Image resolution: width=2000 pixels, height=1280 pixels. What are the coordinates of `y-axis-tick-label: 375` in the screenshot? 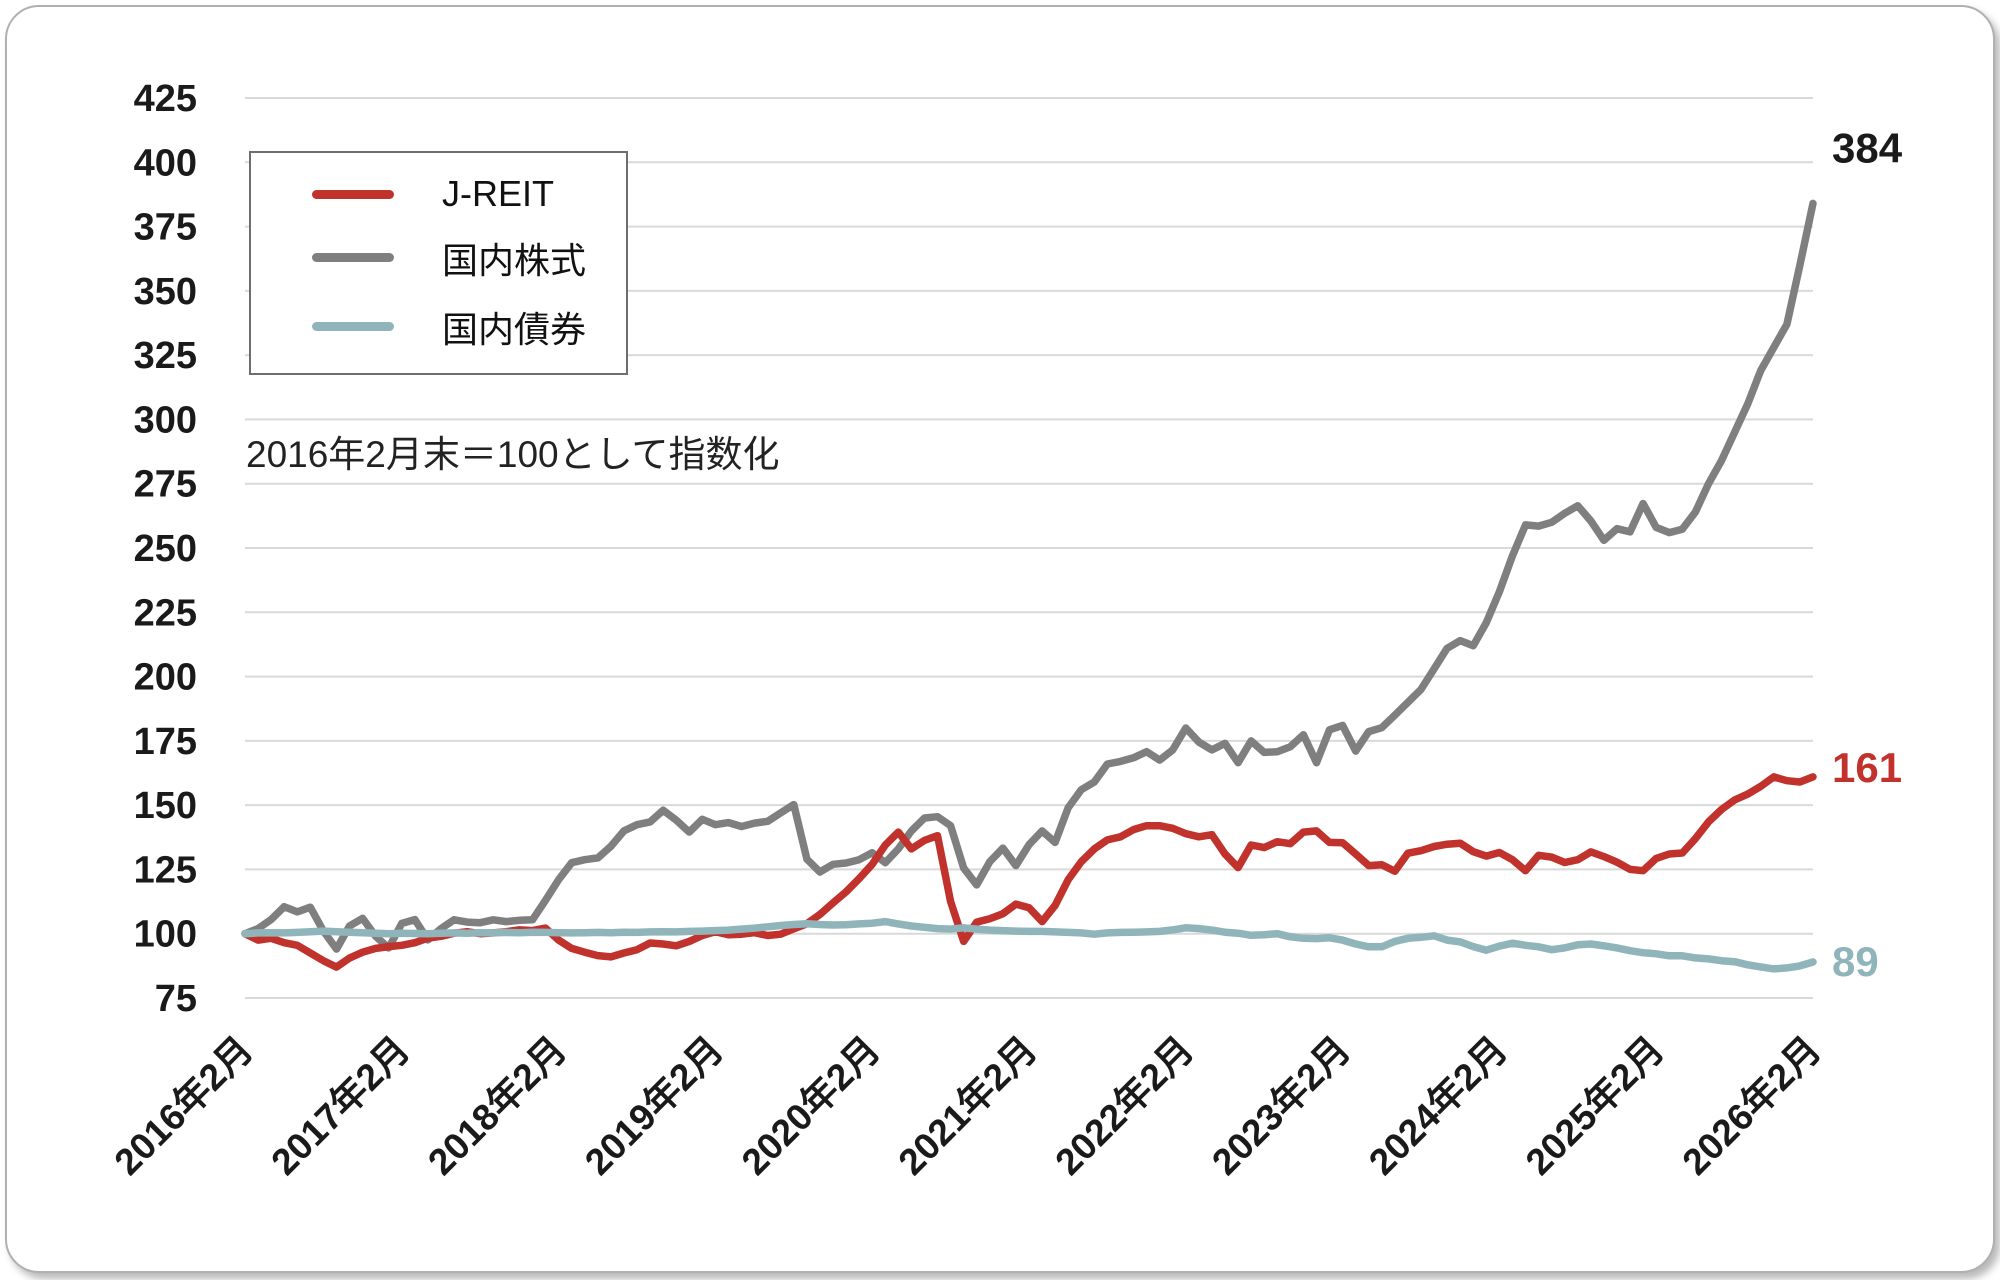 It's located at (165, 228).